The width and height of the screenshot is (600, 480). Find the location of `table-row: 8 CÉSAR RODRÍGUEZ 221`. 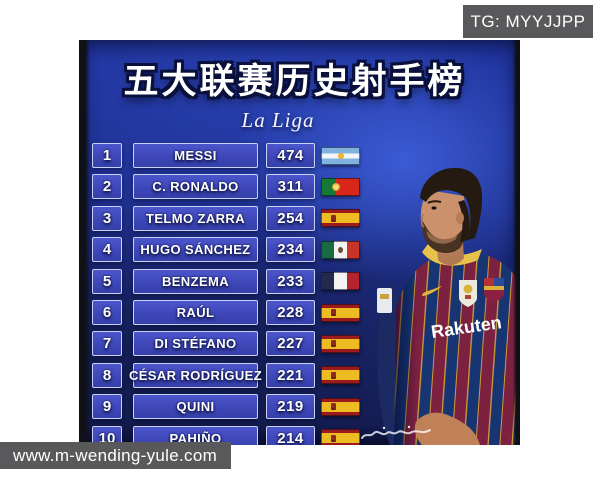

table-row: 8 CÉSAR RODRÍGUEZ 221 is located at coordinates (299, 375).